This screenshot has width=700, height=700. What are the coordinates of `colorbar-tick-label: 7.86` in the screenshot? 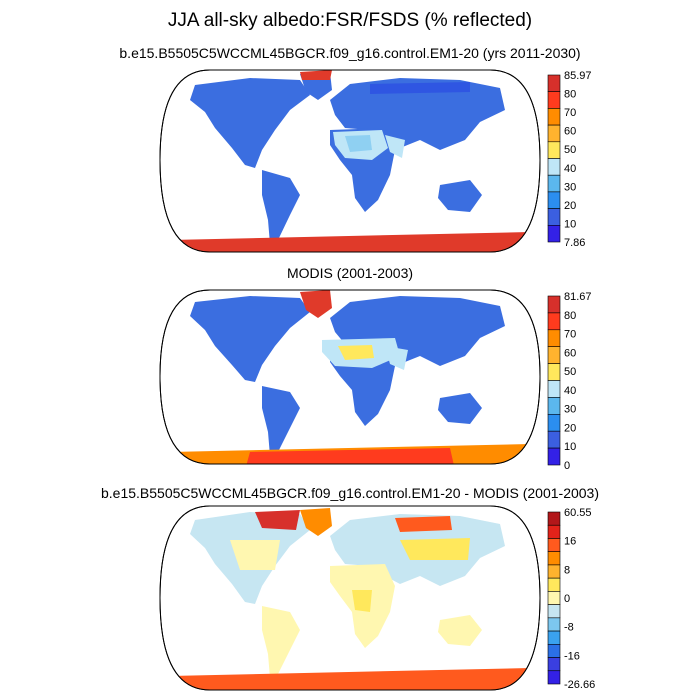 It's located at (574, 243).